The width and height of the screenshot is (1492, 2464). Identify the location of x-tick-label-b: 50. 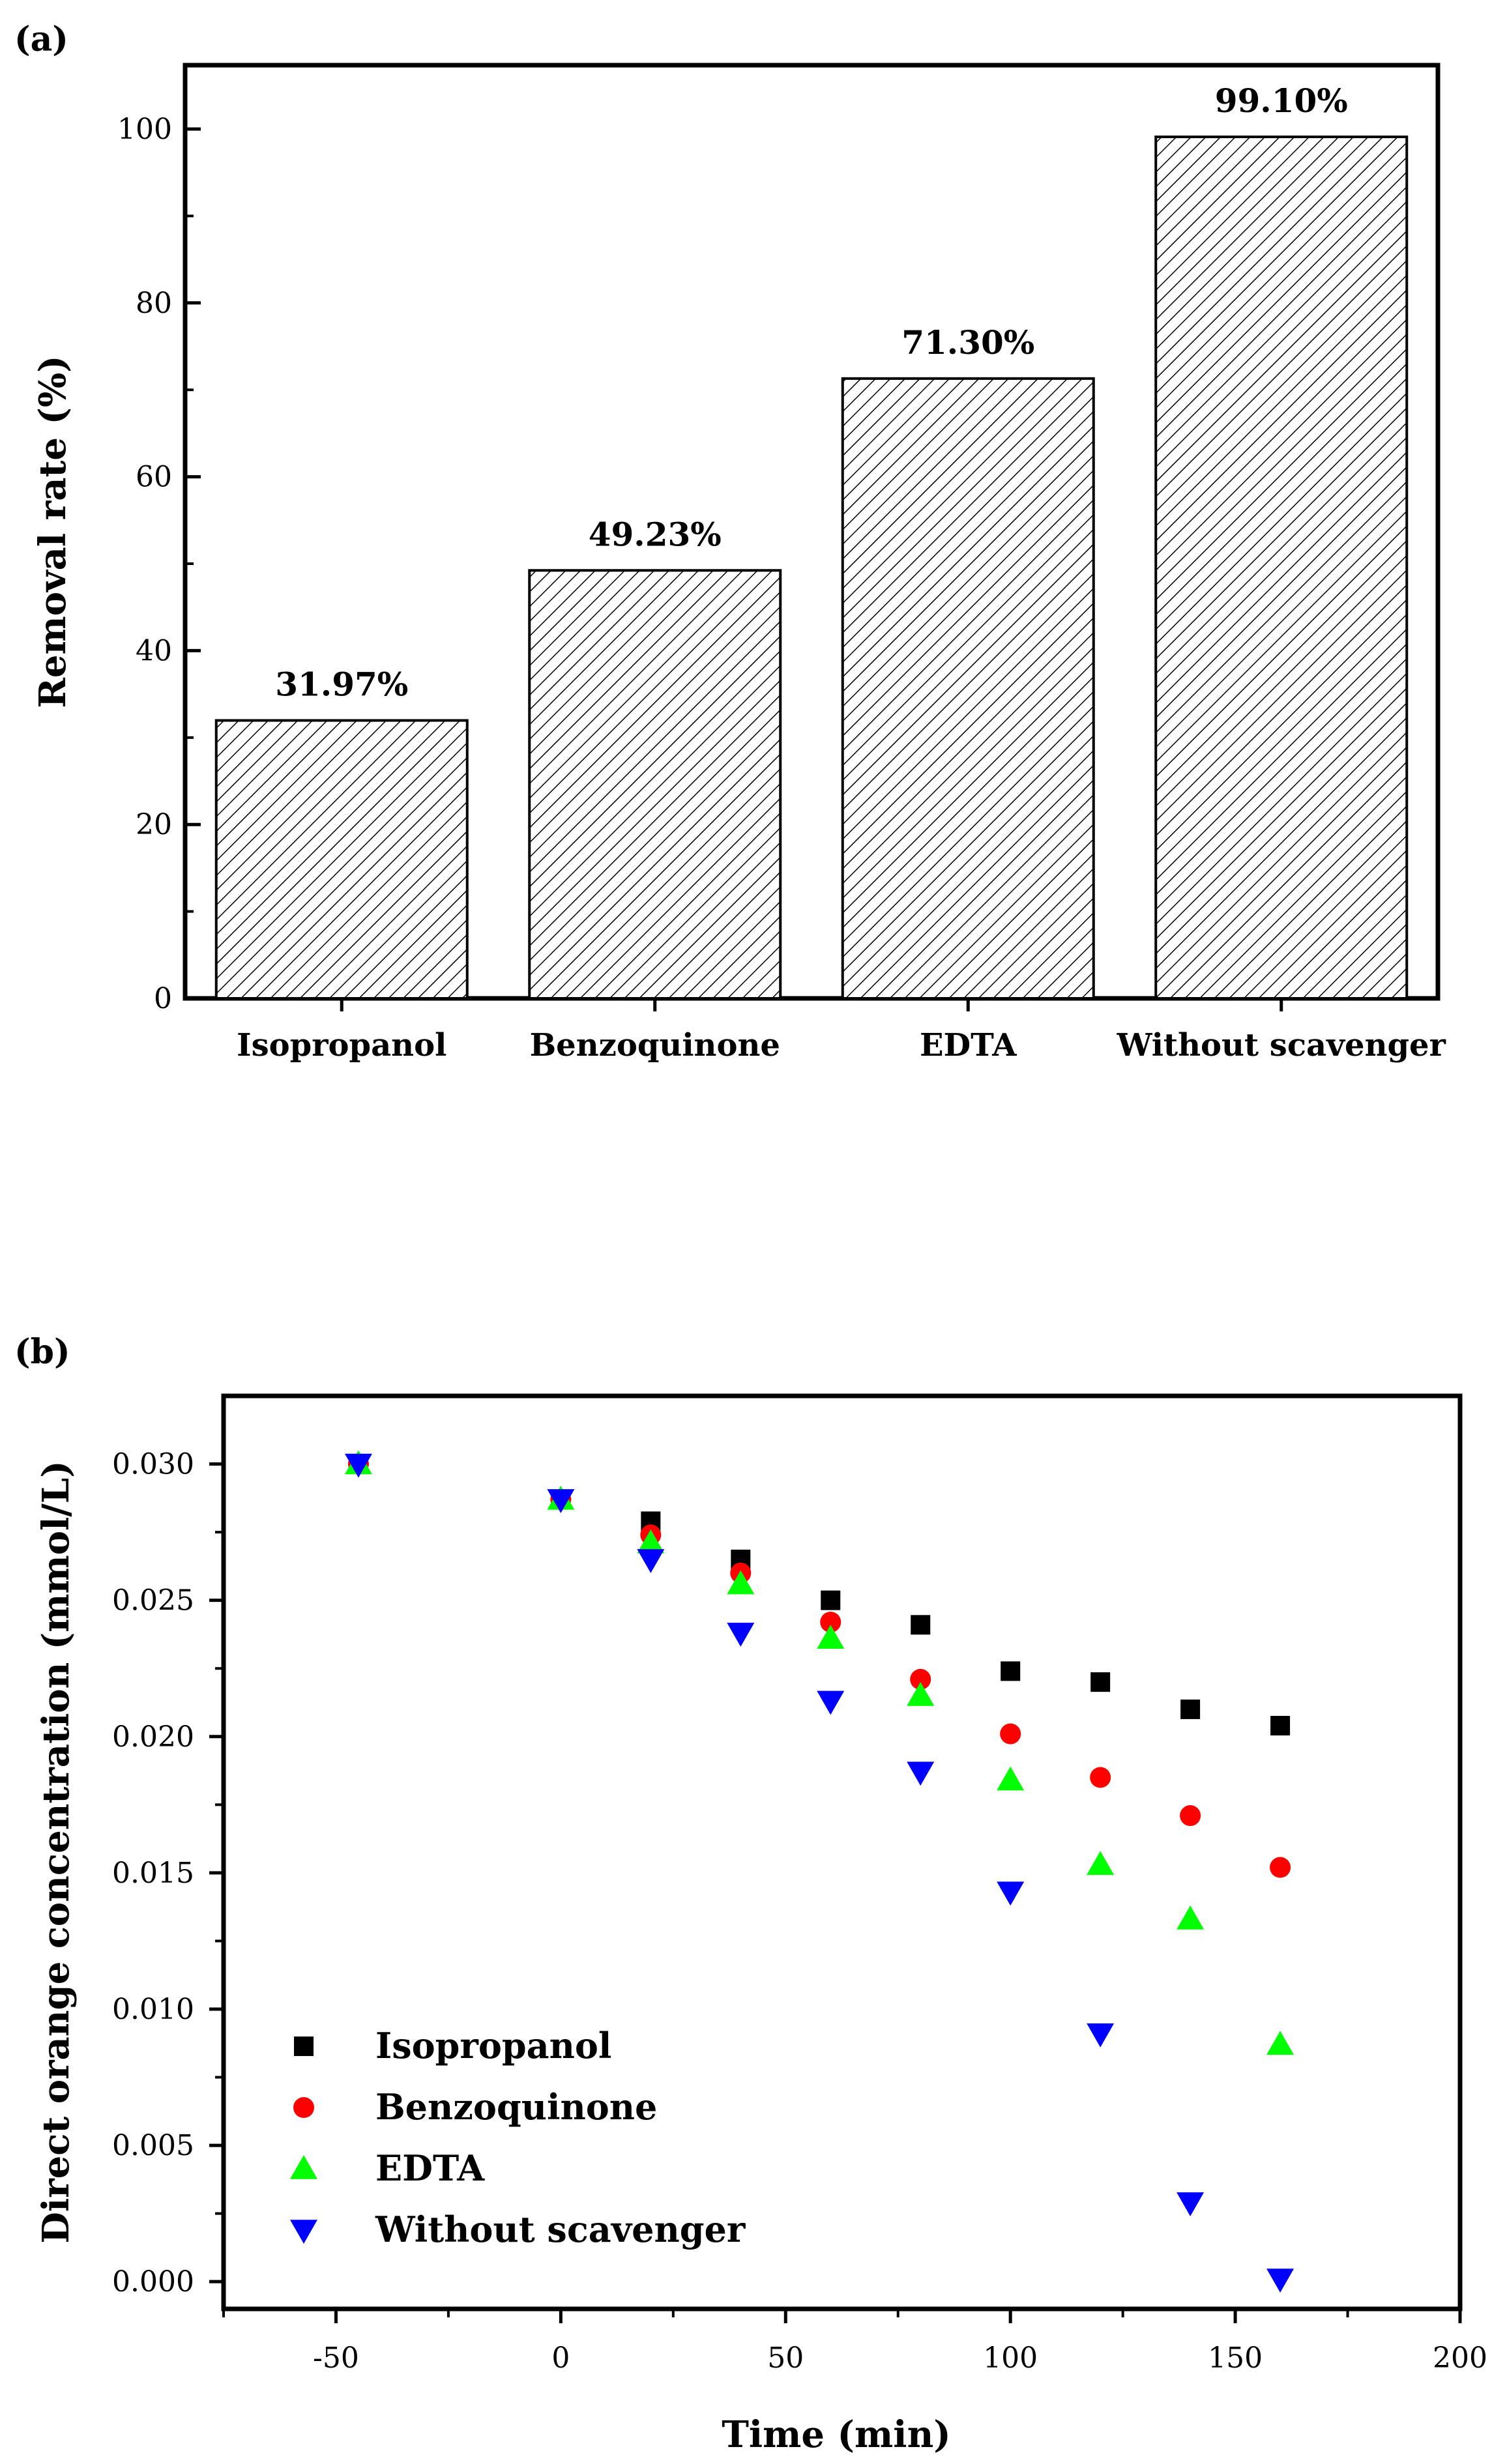
(785, 2358).